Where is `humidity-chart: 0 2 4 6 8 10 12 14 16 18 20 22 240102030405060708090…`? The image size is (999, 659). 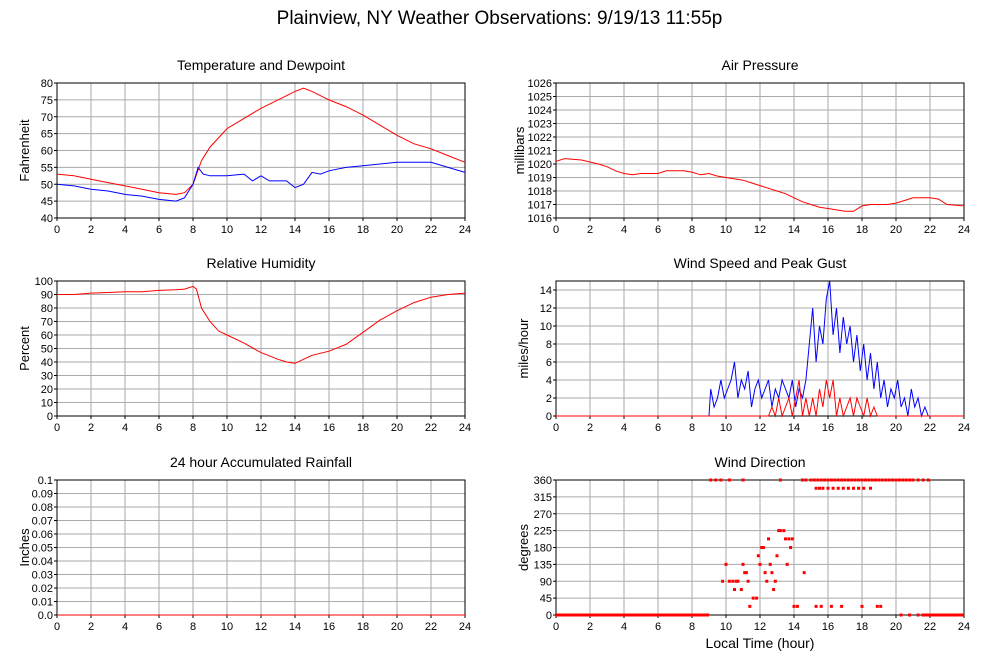
humidity-chart: 0 2 4 6 8 10 12 14 16 18 20 22 240102030405060708090… is located at coordinates (244, 344).